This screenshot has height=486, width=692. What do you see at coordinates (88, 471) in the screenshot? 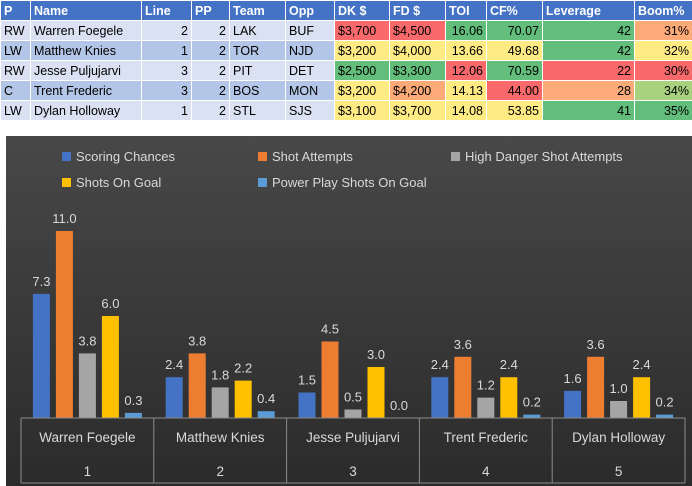
I see `category-number: 1` at bounding box center [88, 471].